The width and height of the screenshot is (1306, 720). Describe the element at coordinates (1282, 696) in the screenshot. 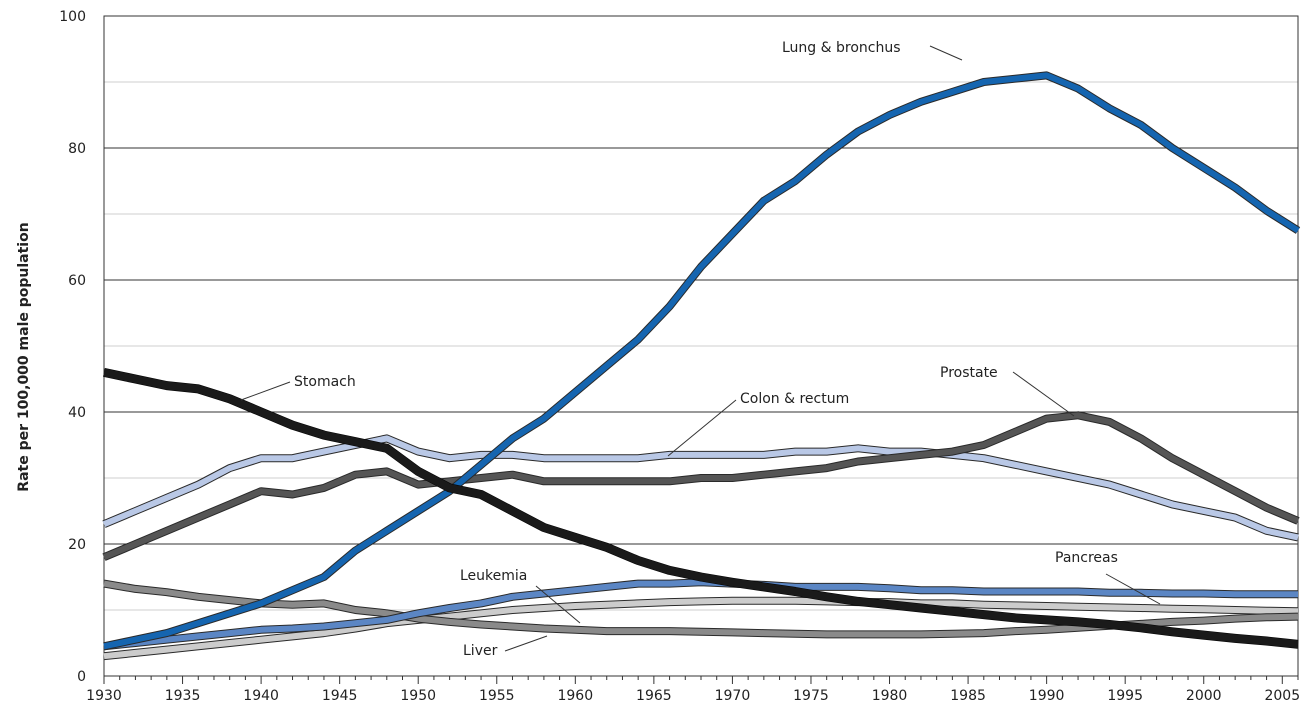

I see `x-tick-label: 2005` at that location.